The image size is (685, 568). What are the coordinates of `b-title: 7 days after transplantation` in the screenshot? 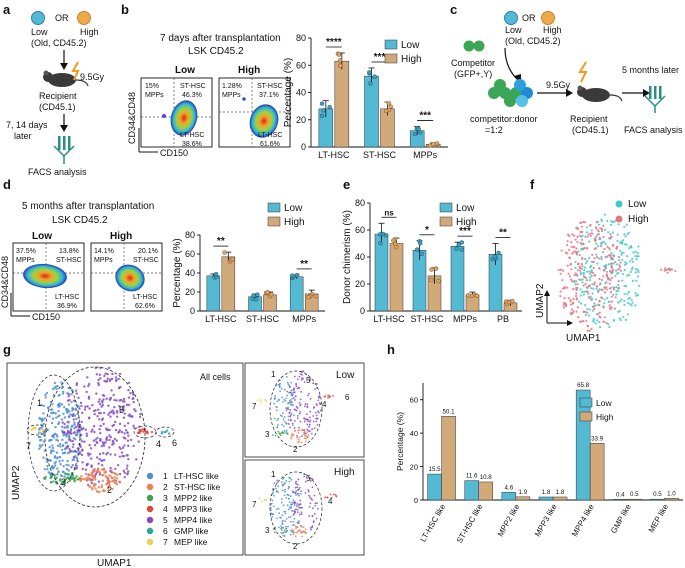 It's located at (220, 38).